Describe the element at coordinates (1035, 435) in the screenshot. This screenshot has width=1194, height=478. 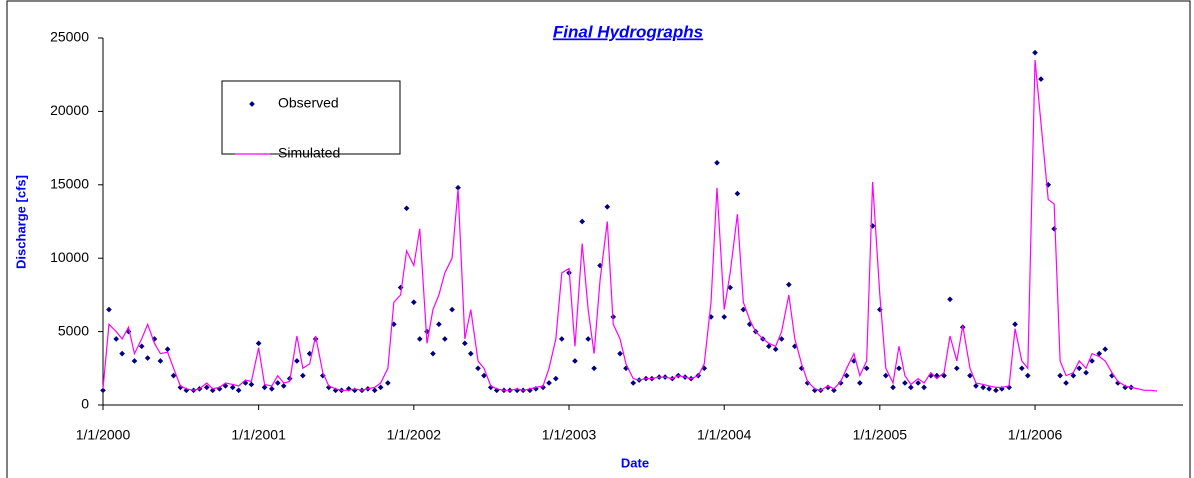
I see `x-tick-label: 1/1/2006` at that location.